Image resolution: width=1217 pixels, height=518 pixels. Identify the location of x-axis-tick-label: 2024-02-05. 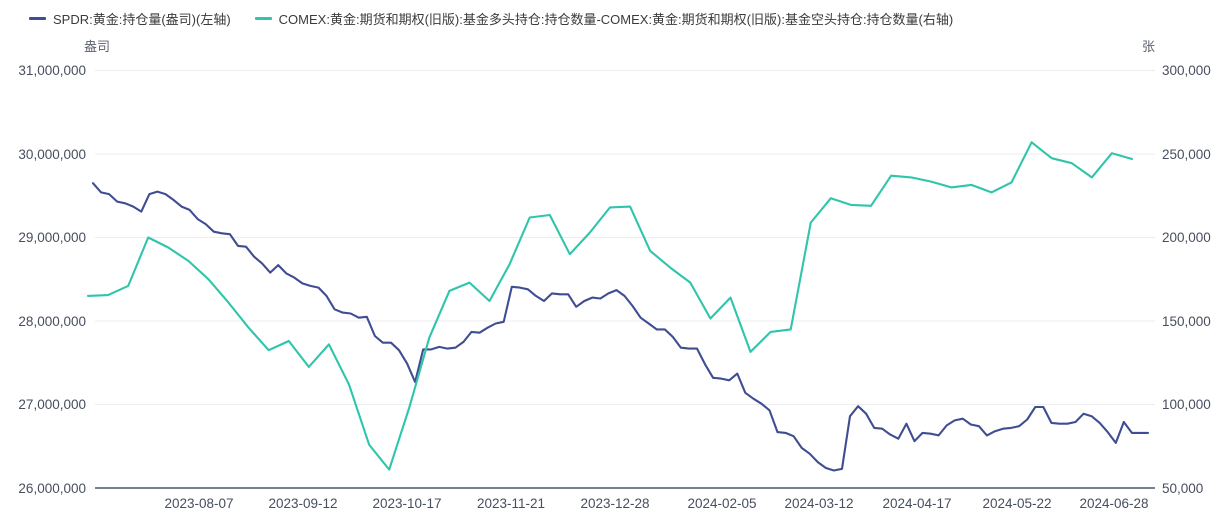
(722, 503).